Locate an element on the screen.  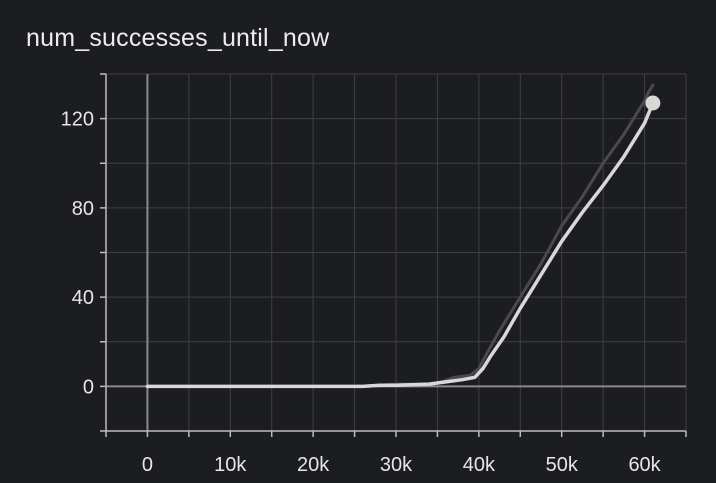
chart-title: num_successes_until_now is located at coordinates (178, 38).